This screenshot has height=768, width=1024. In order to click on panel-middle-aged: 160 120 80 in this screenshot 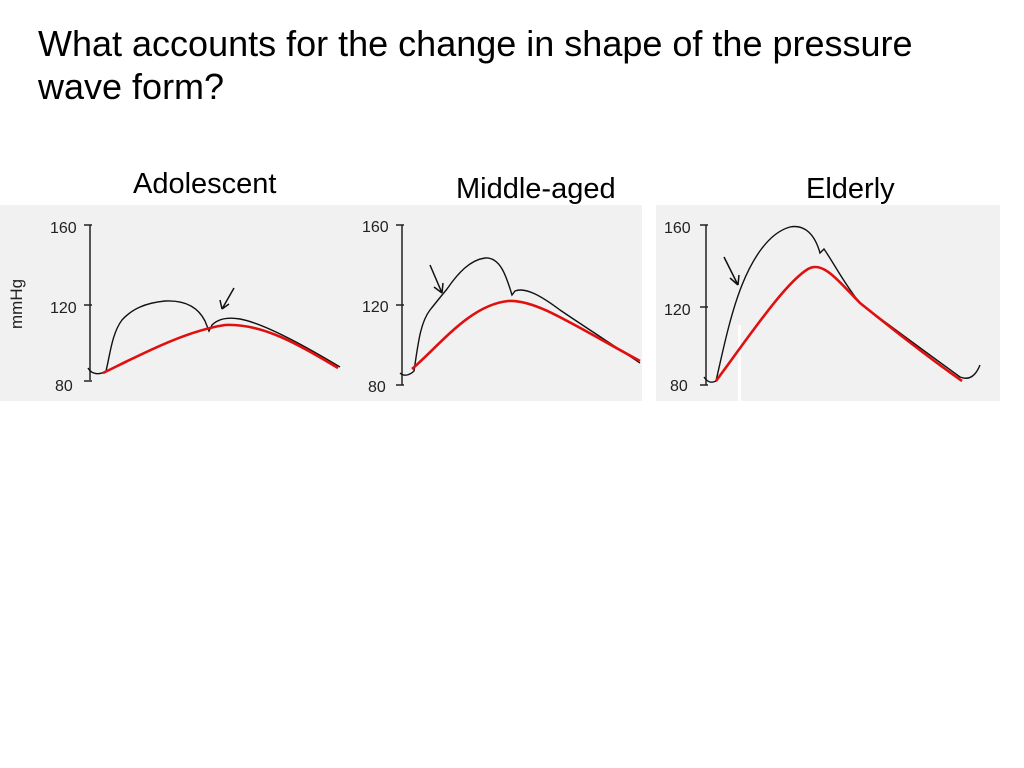, I will do `click(501, 307)`.